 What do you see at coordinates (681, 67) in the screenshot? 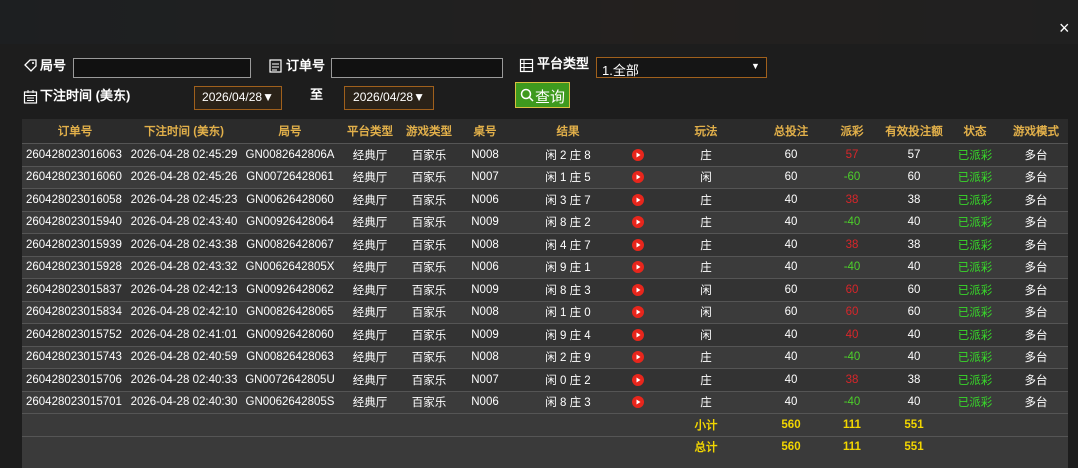
I see `platform-select: 1.全部 ▼` at bounding box center [681, 67].